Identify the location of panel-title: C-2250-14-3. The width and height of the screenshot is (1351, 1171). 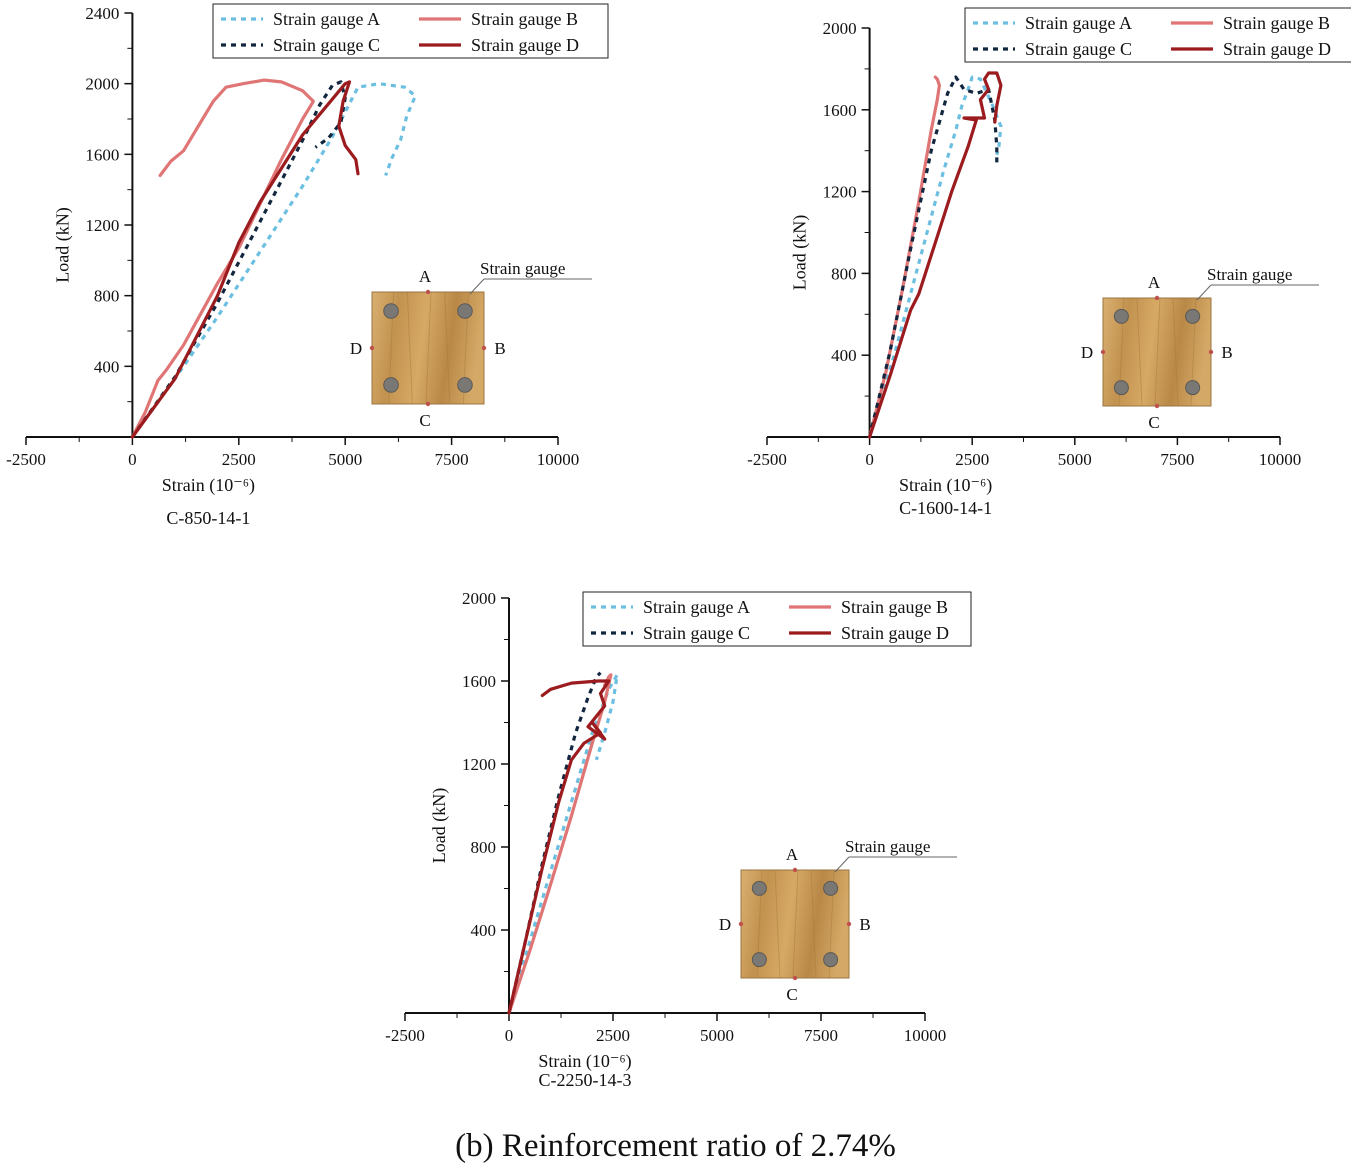
(585, 1080).